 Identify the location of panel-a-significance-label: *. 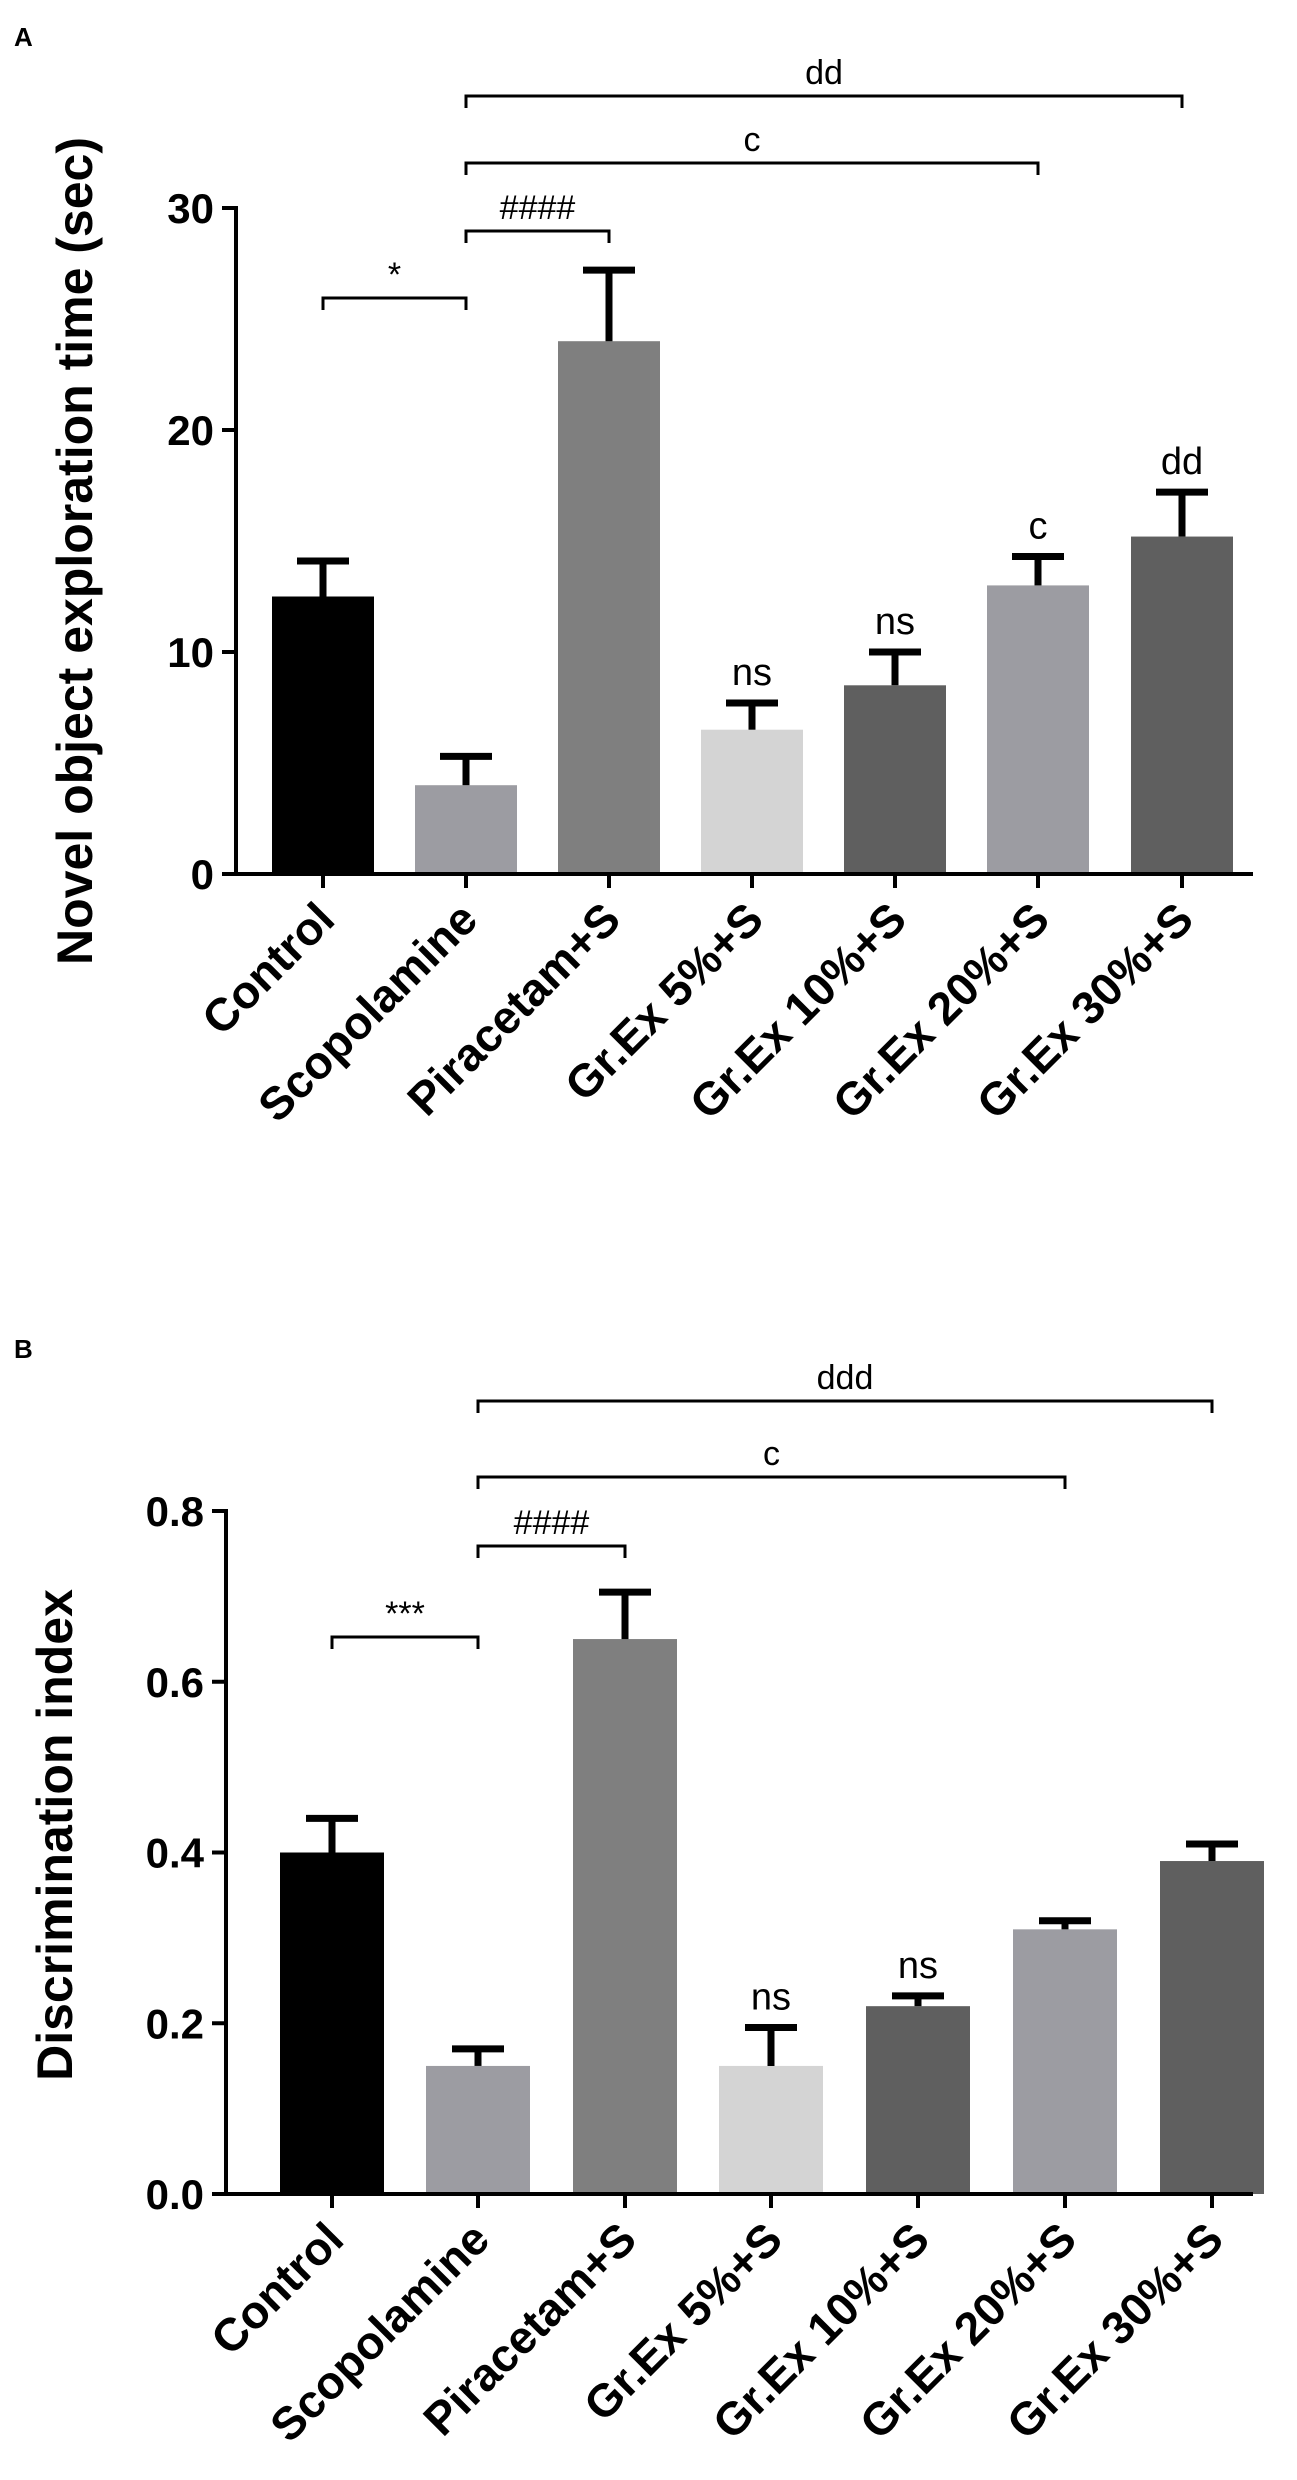
(394, 275).